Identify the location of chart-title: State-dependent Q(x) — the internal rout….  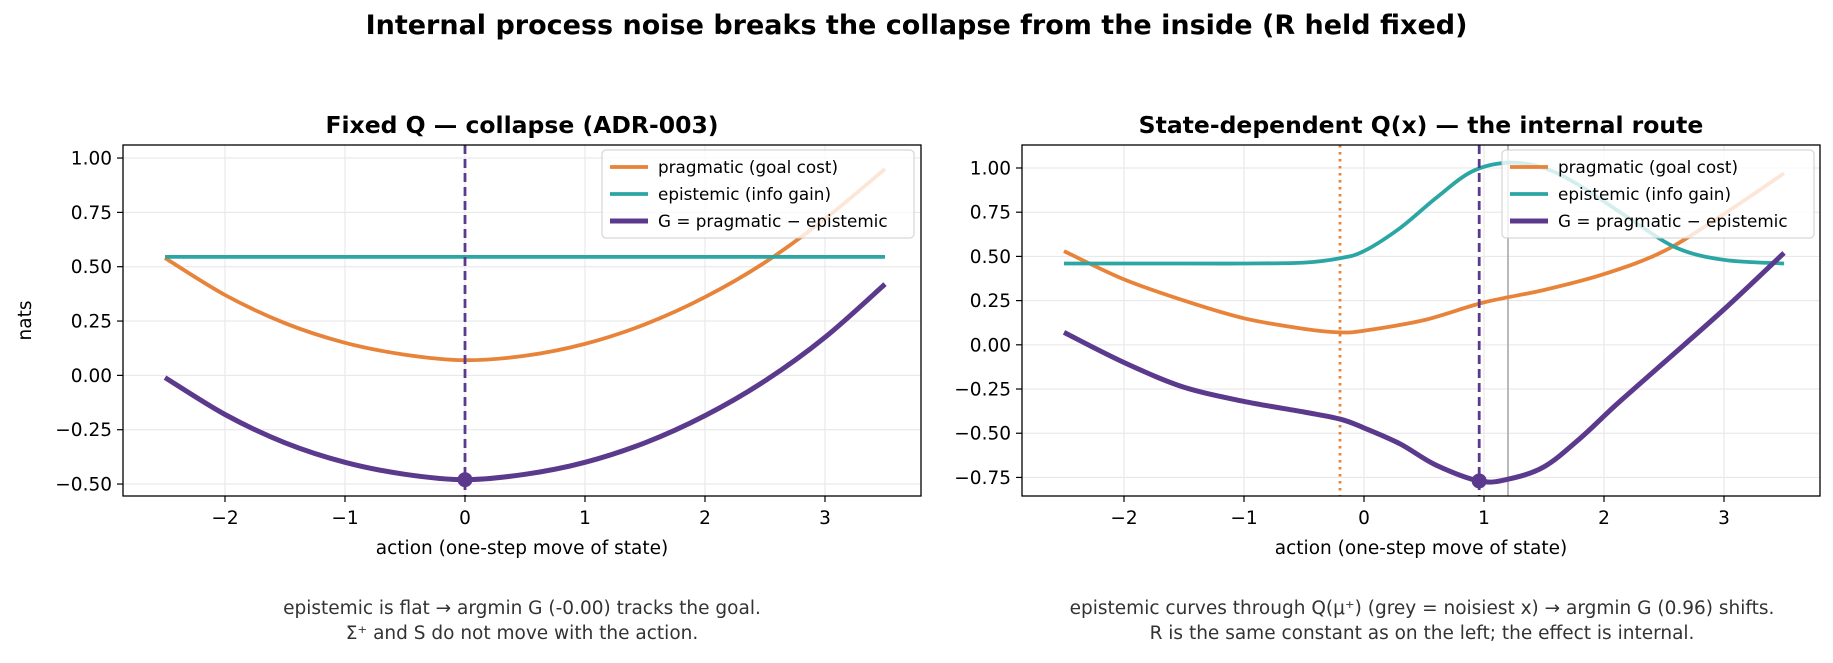
(1421, 125).